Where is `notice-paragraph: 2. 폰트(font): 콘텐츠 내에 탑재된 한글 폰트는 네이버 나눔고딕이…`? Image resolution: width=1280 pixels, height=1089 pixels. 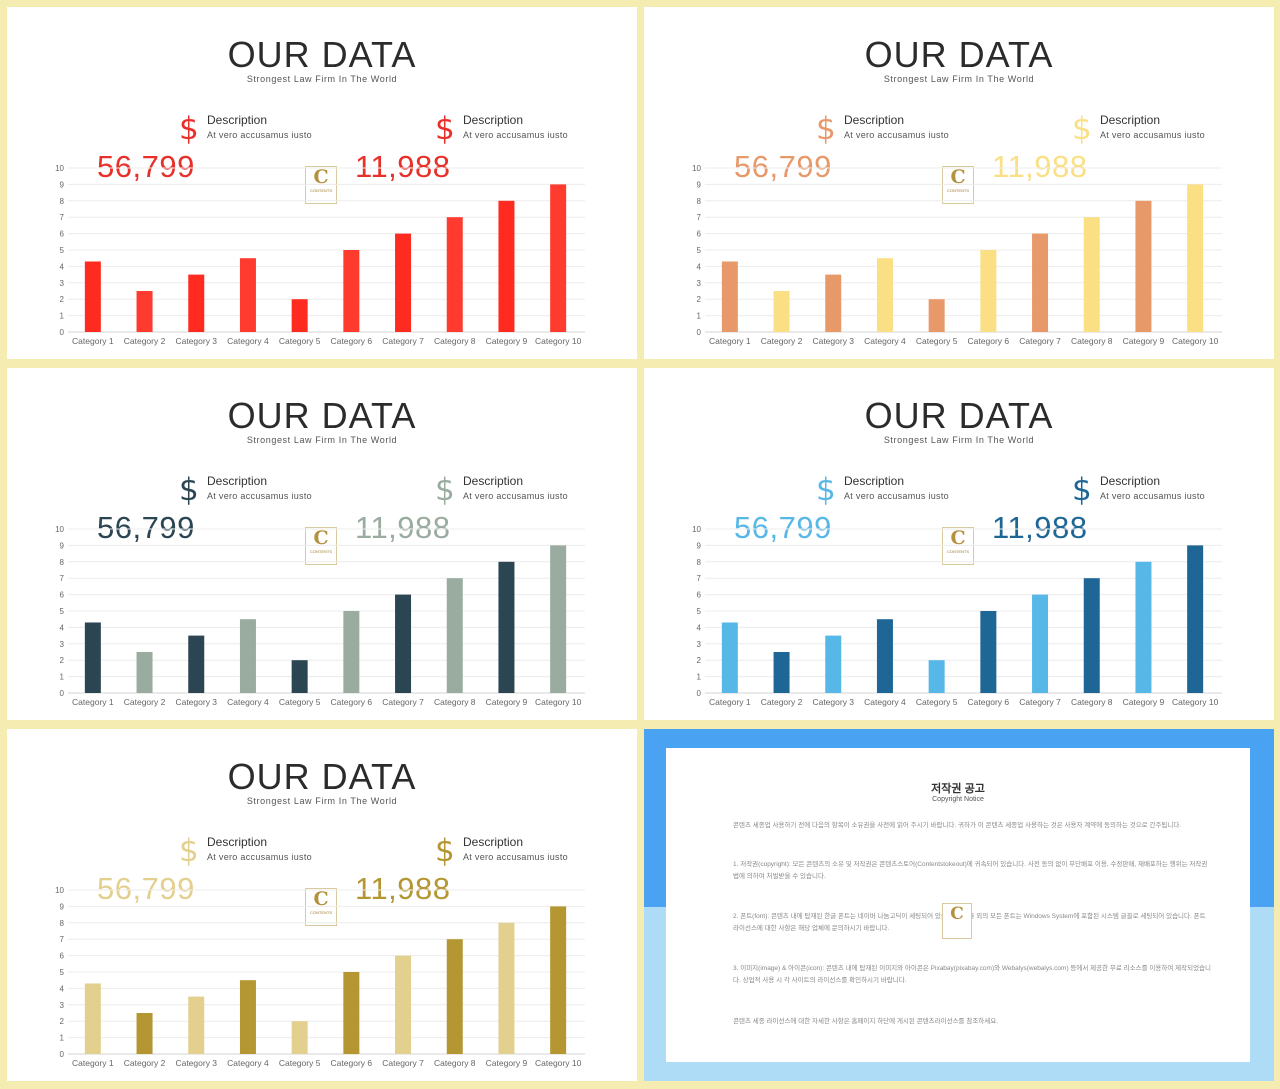
notice-paragraph: 2. 폰트(font): 콘텐츠 내에 탑재된 한글 폰트는 네이버 나눔고딕이… is located at coordinates (969, 922).